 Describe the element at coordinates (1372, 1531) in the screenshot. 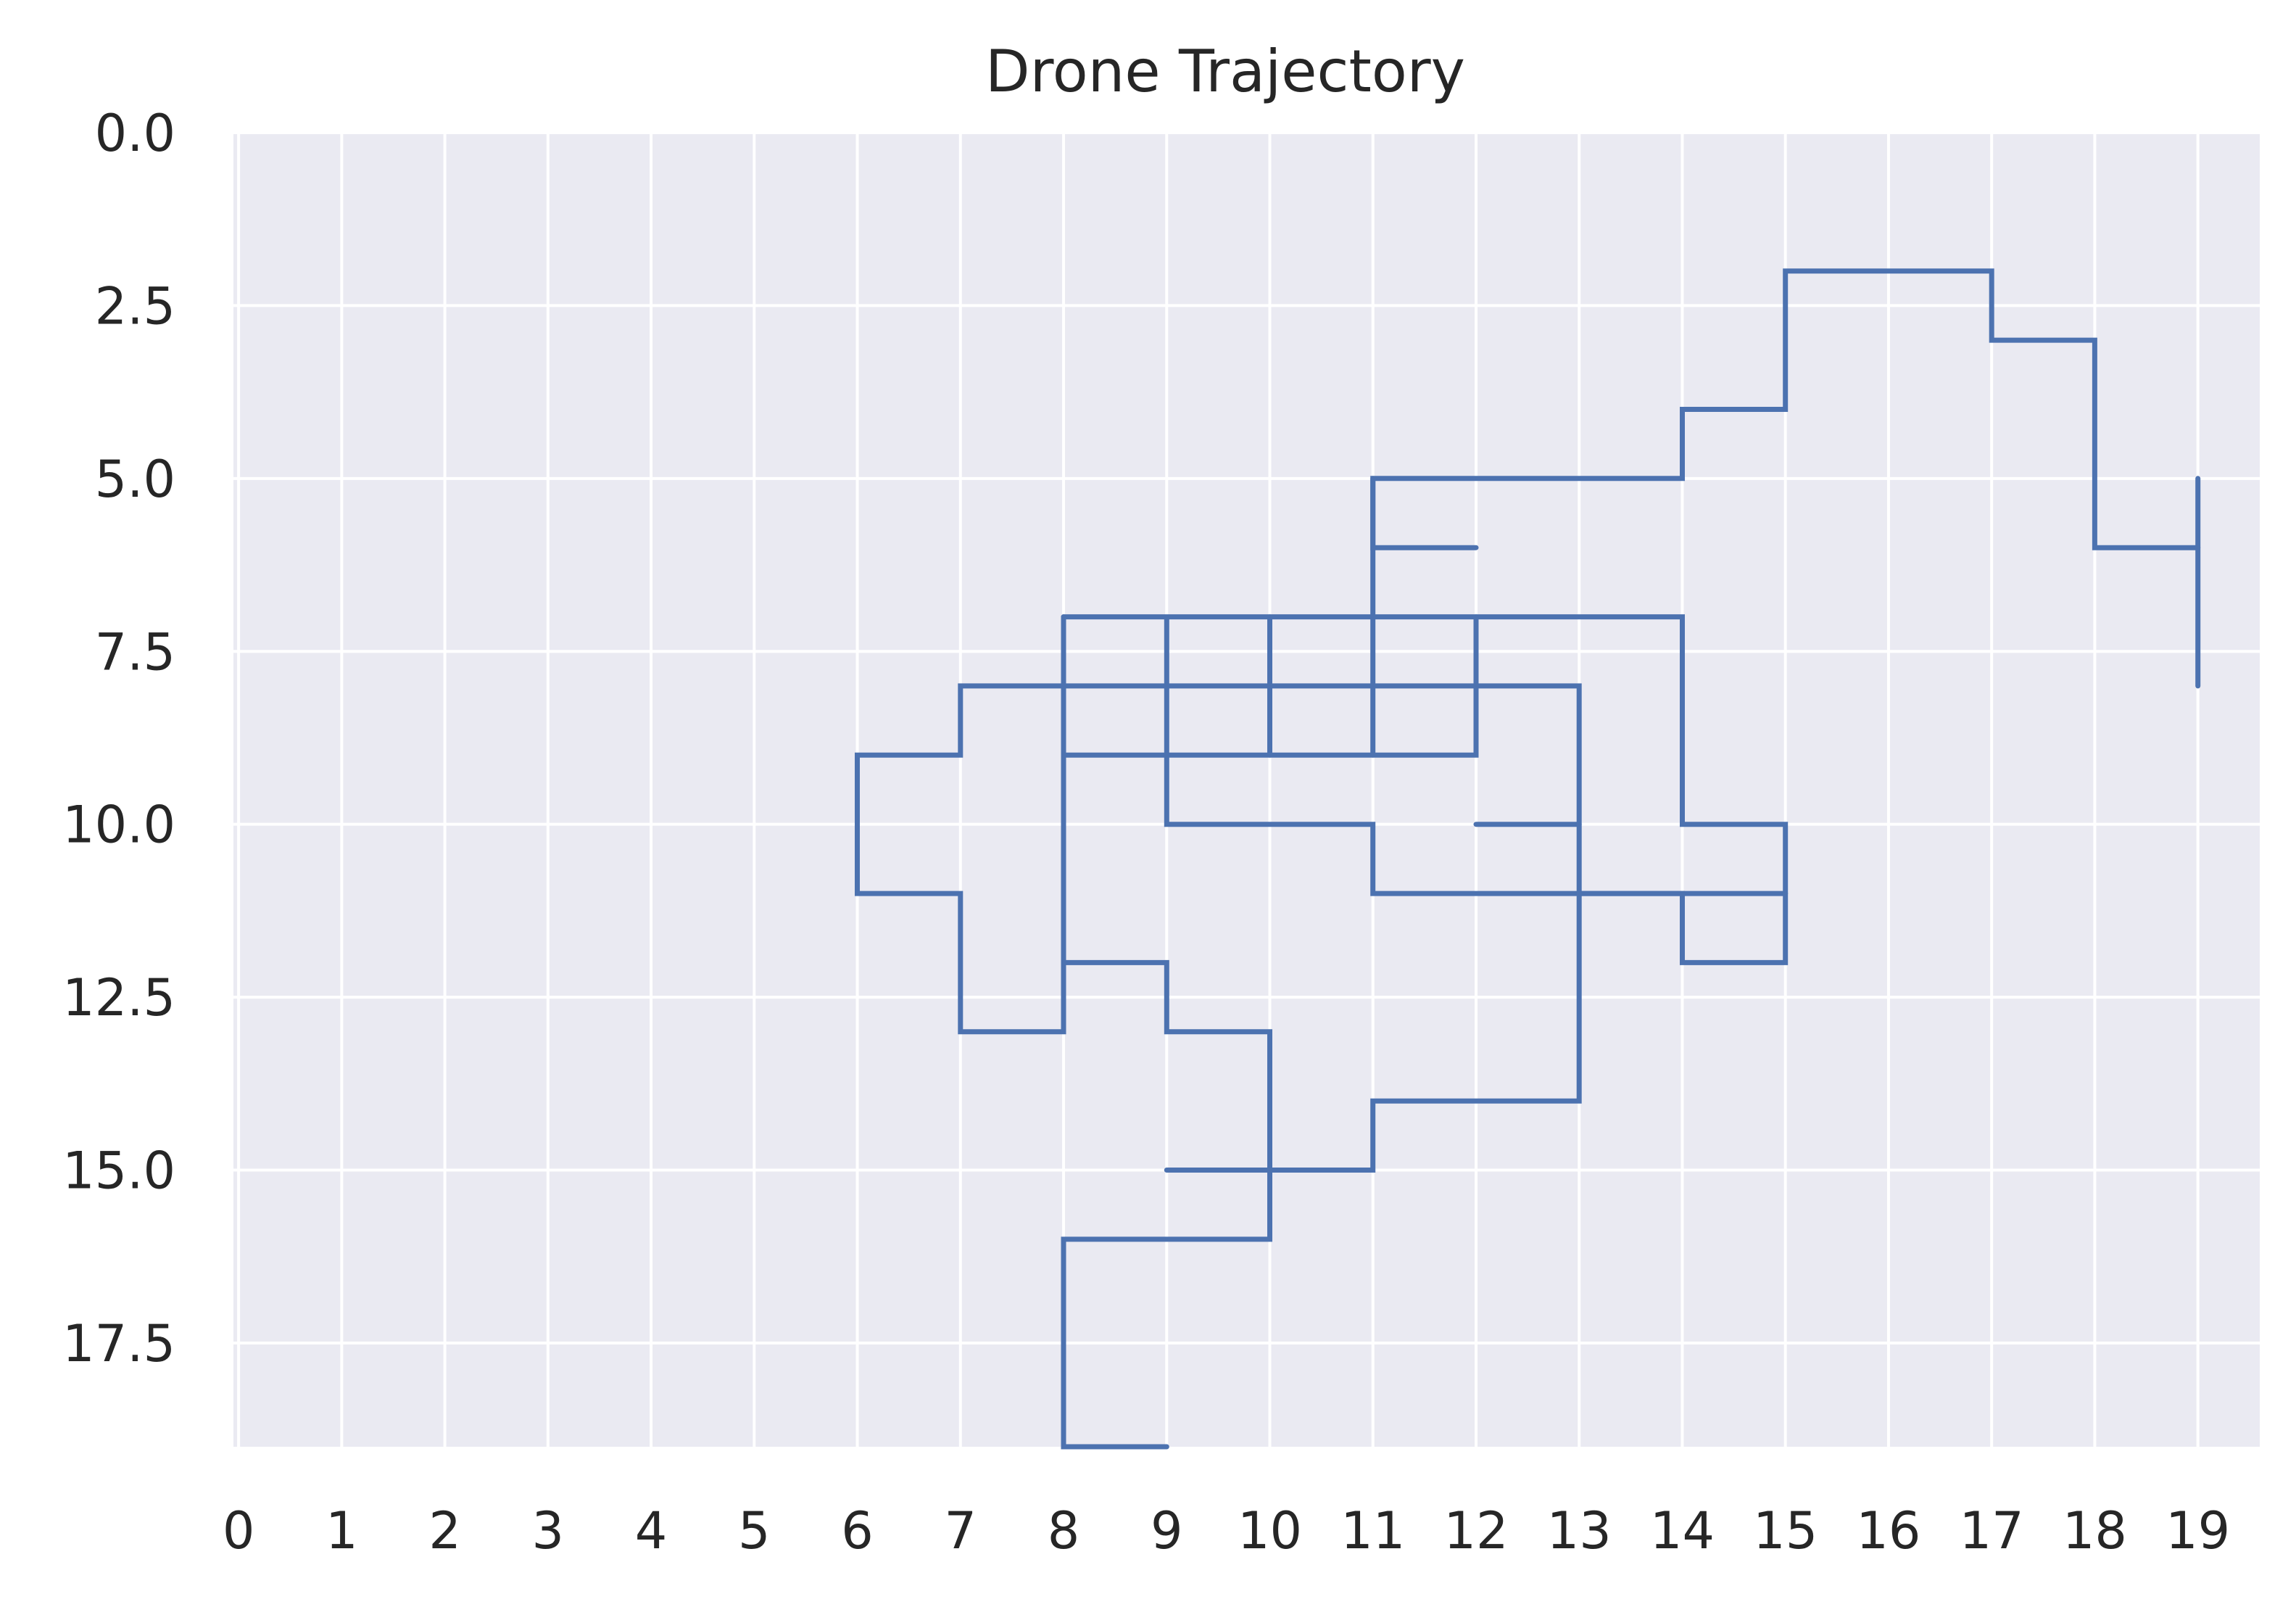

I see `x-tick-label: 11` at that location.